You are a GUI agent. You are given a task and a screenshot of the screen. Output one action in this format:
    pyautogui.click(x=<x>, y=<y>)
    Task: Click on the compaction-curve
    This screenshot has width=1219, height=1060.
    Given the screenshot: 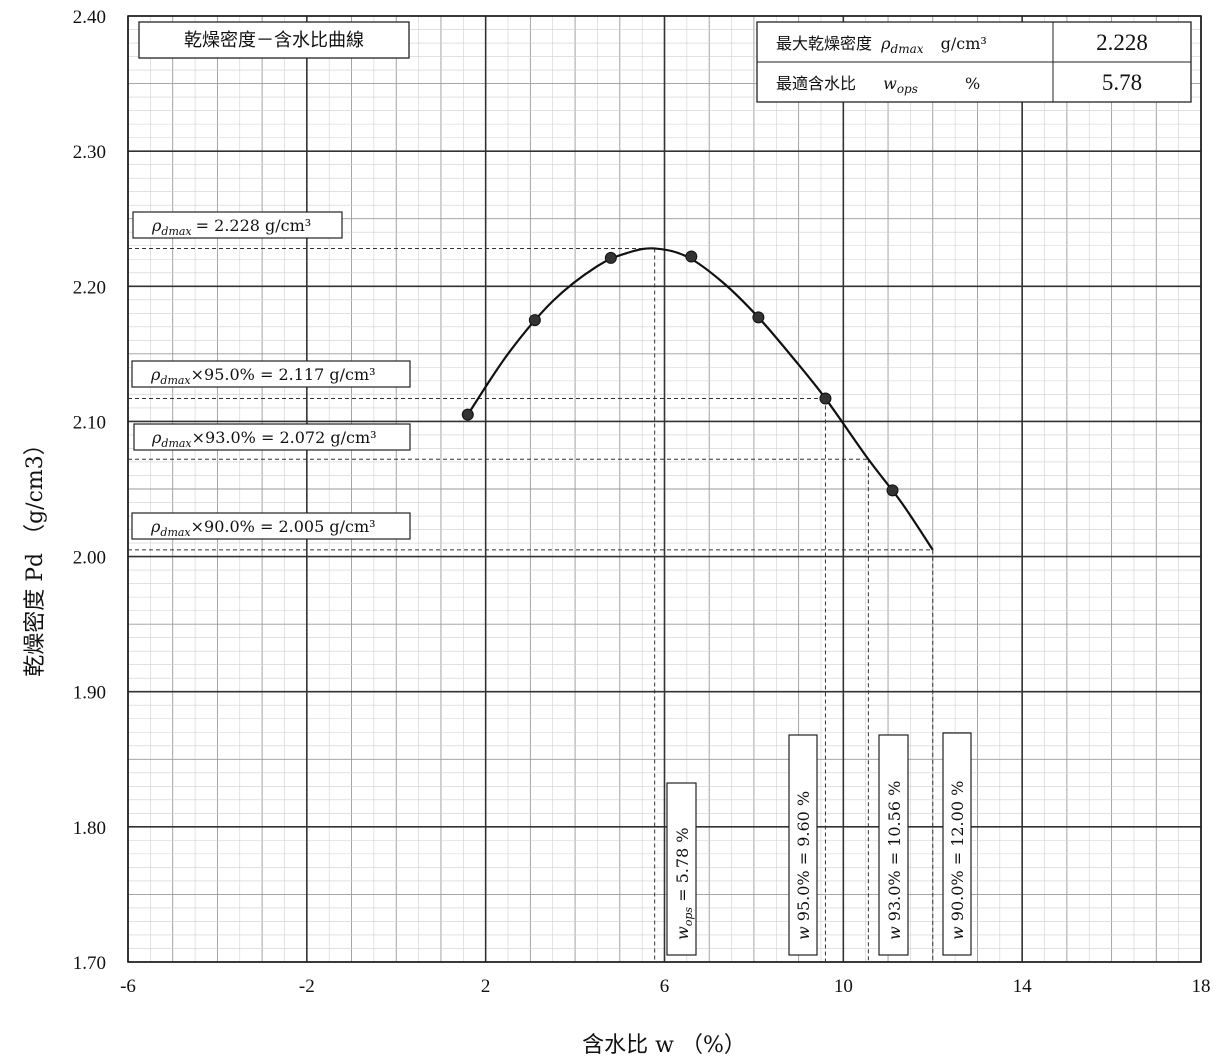 What is the action you would take?
    pyautogui.click(x=700, y=399)
    